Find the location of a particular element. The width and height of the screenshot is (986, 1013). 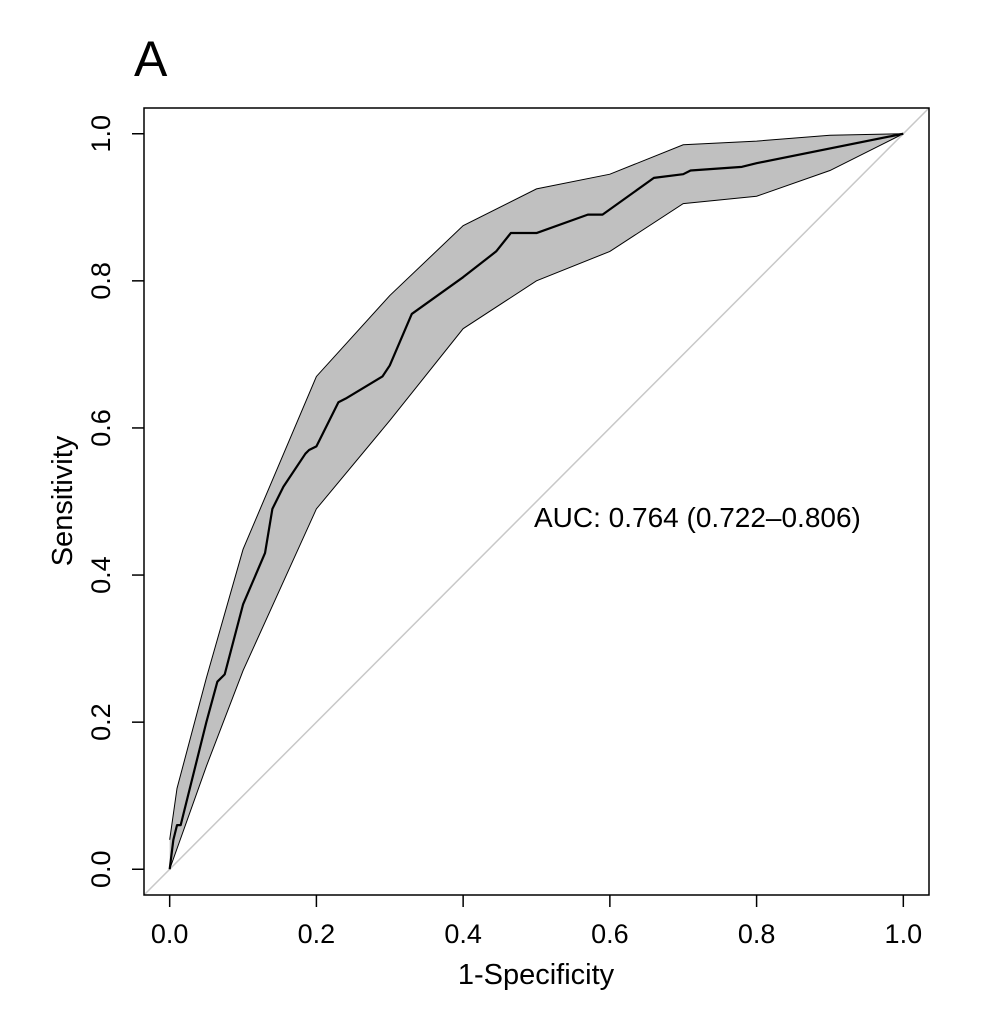

y-tick-label: 0.8 is located at coordinates (101, 281).